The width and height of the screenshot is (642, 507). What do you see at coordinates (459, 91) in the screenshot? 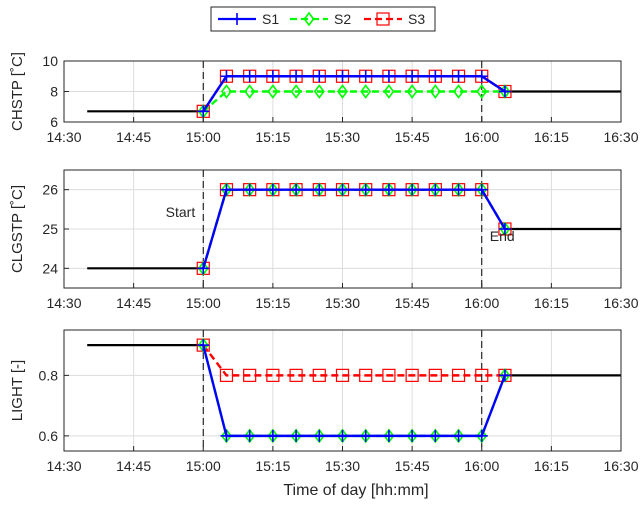
I see `point-s2-15:55` at bounding box center [459, 91].